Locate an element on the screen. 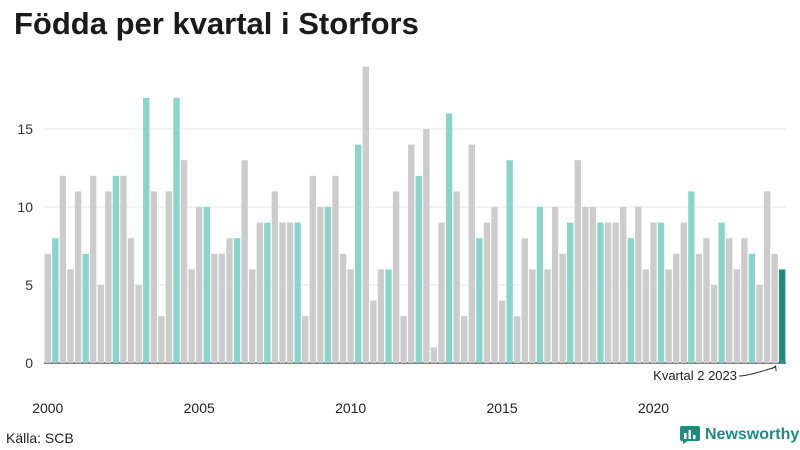  chart-logo-icon is located at coordinates (690, 435).